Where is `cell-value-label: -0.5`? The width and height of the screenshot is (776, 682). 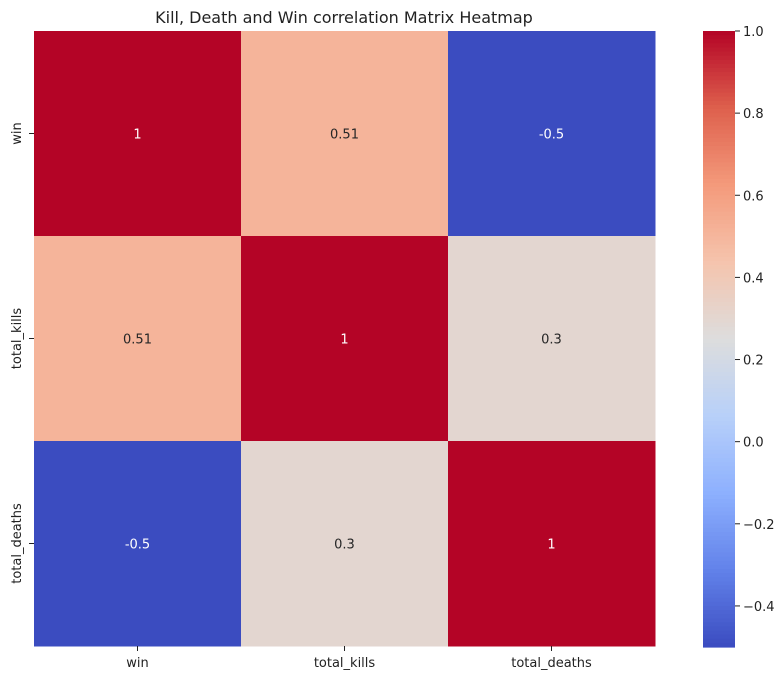
cell-value-label: -0.5 is located at coordinates (137, 545).